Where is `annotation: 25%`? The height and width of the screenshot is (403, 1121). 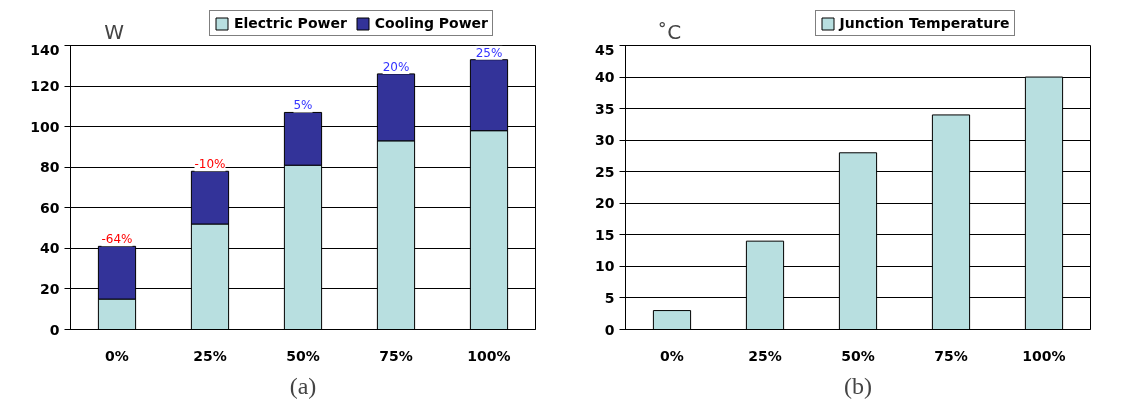
annotation: 25% is located at coordinates (489, 52).